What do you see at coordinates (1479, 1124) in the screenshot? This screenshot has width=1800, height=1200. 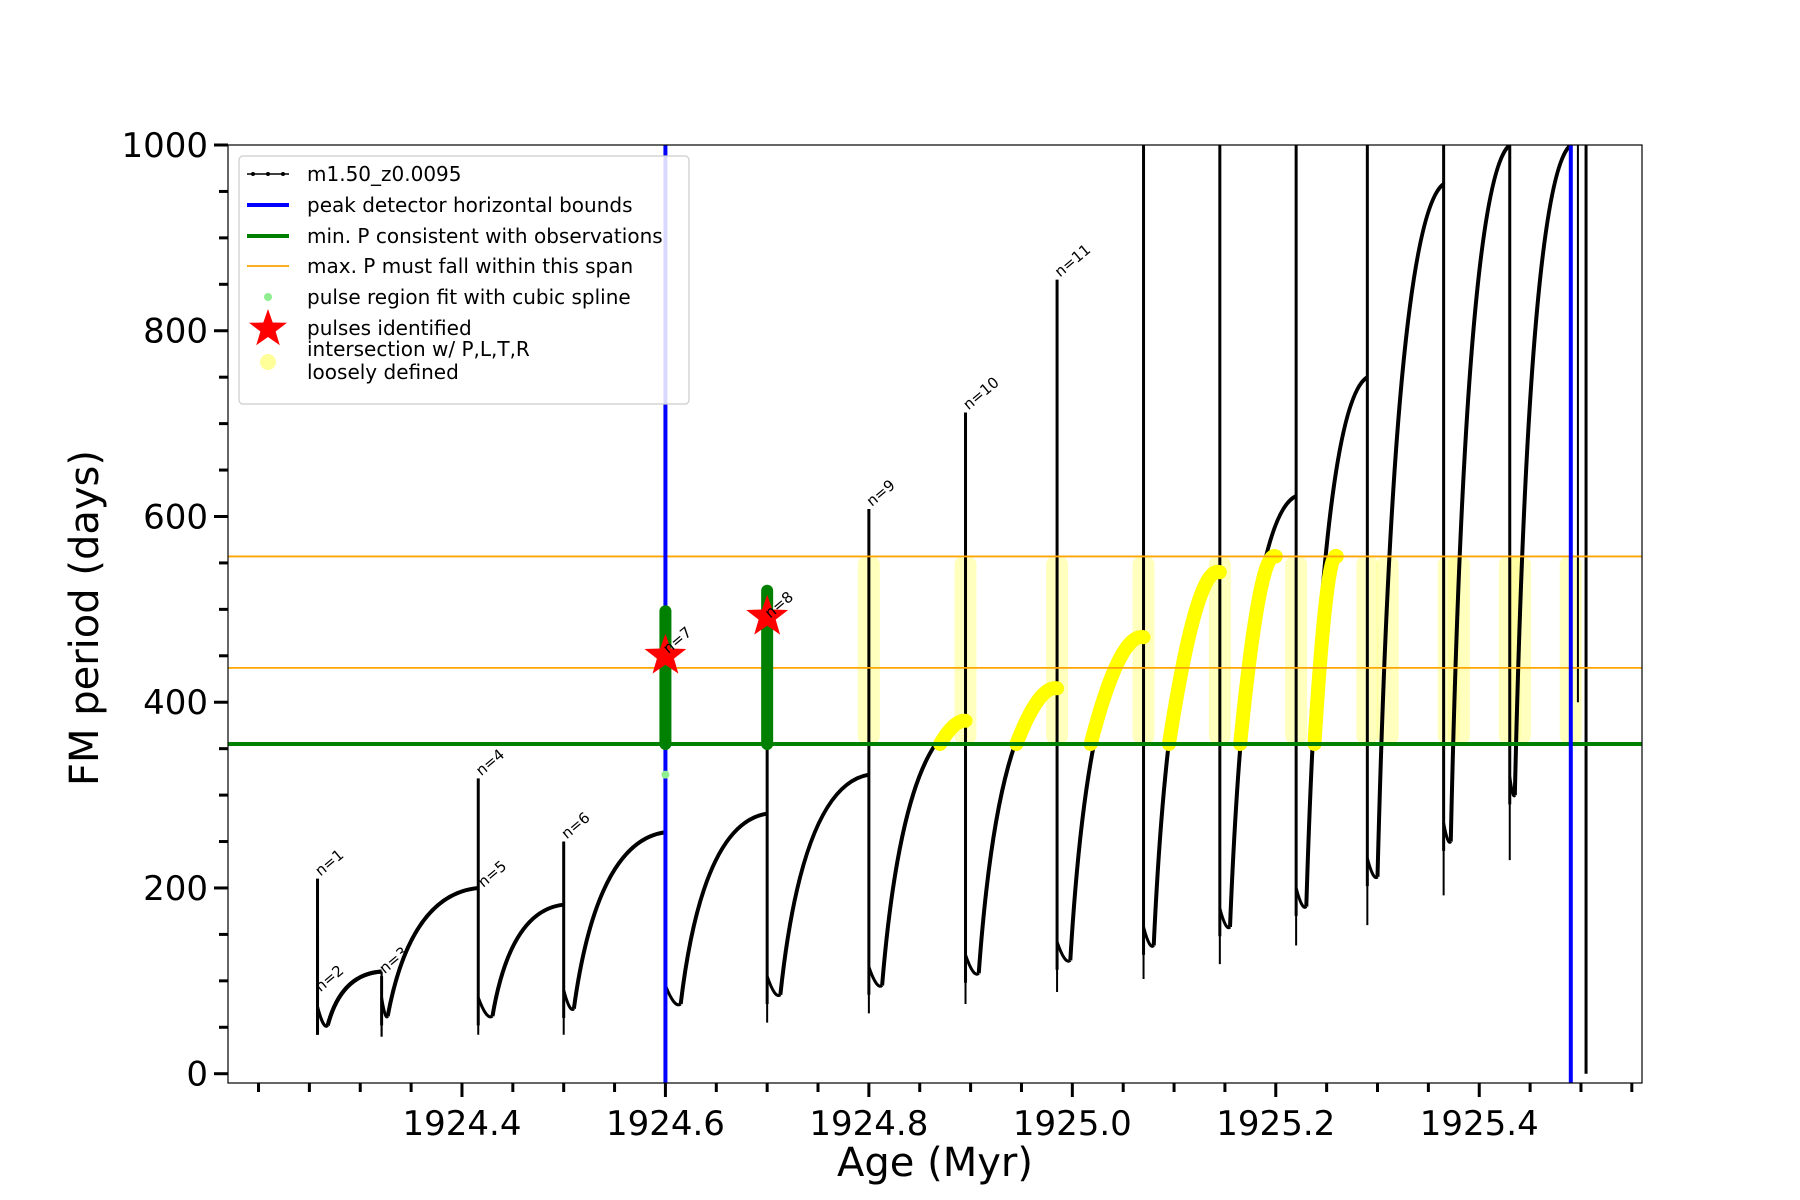 I see `x-tick-label-6: 1925.4` at bounding box center [1479, 1124].